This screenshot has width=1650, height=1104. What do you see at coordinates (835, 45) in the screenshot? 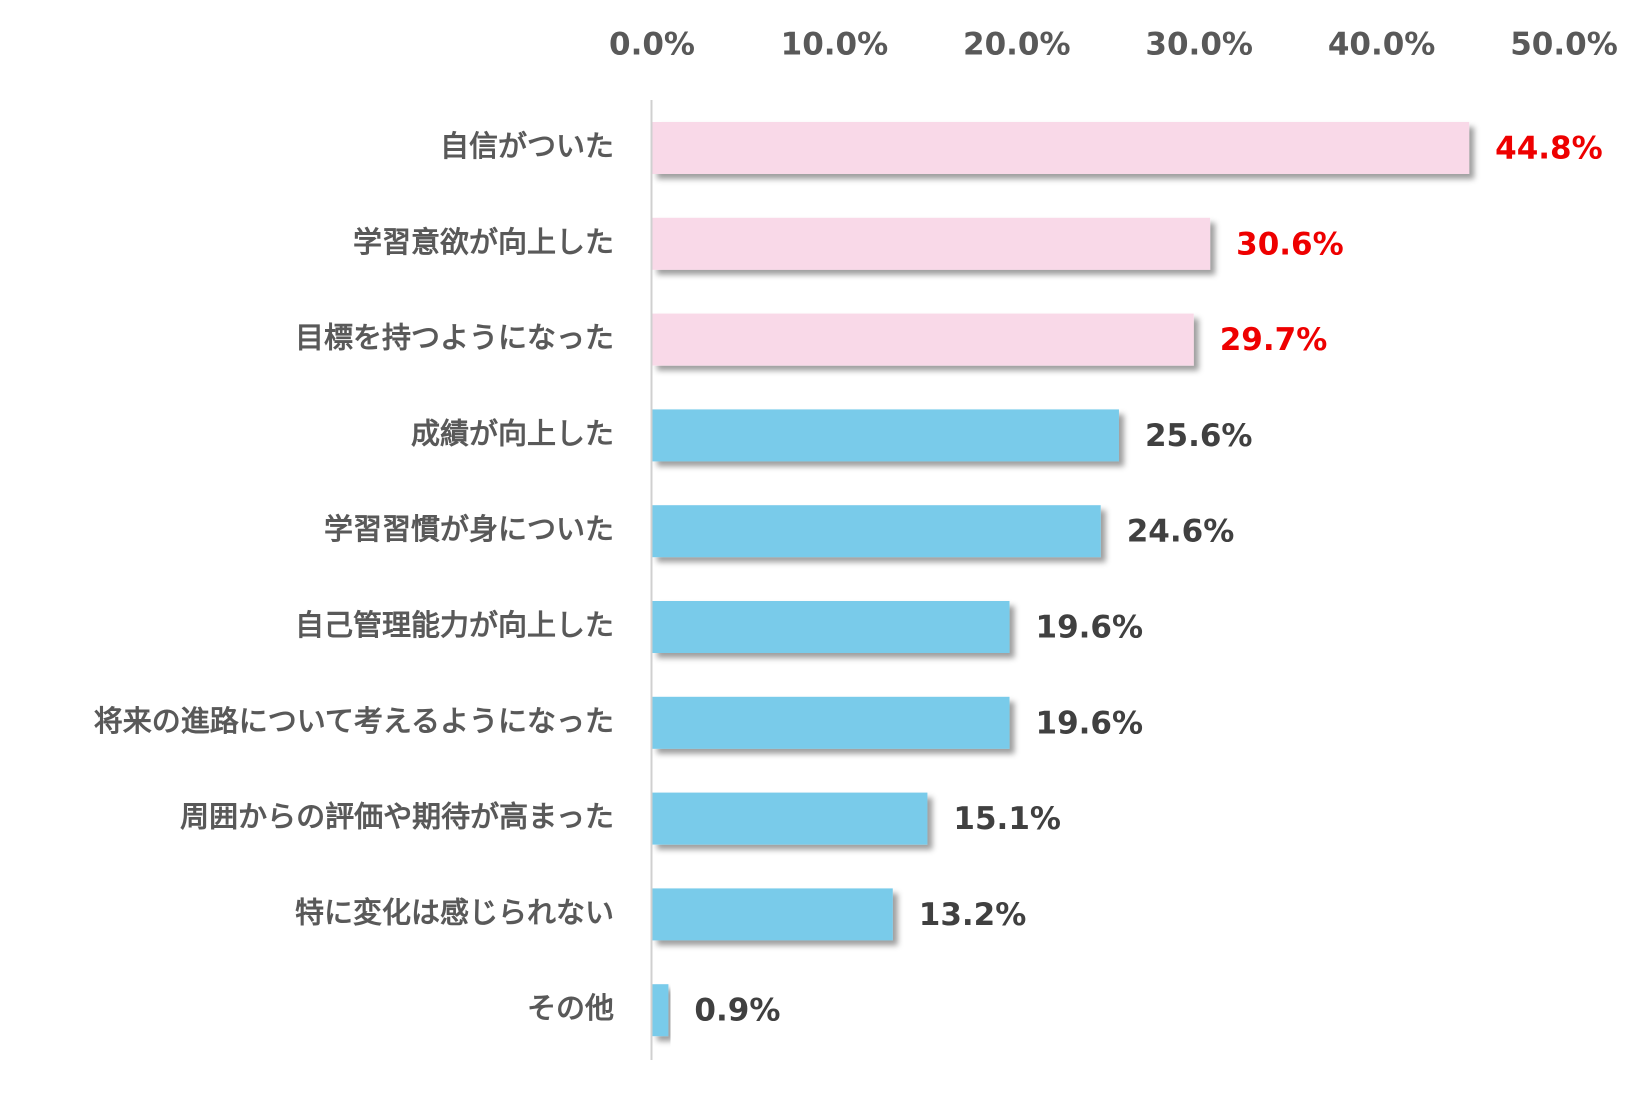
I see `x-tick-label: 10.0%` at bounding box center [835, 45].